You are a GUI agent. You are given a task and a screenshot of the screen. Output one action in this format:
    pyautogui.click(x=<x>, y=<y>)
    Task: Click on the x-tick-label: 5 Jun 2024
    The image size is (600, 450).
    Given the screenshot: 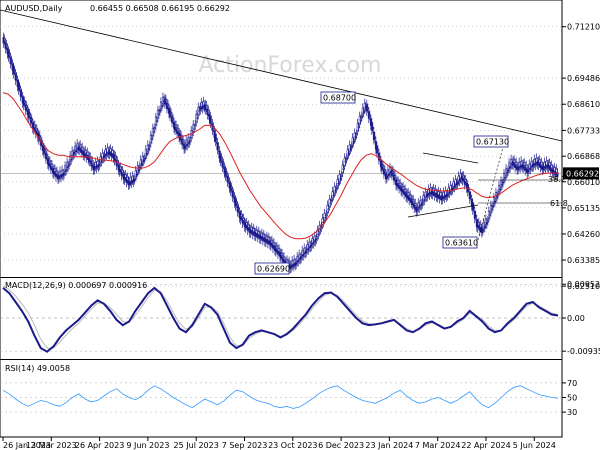 What is the action you would take?
    pyautogui.click(x=534, y=445)
    